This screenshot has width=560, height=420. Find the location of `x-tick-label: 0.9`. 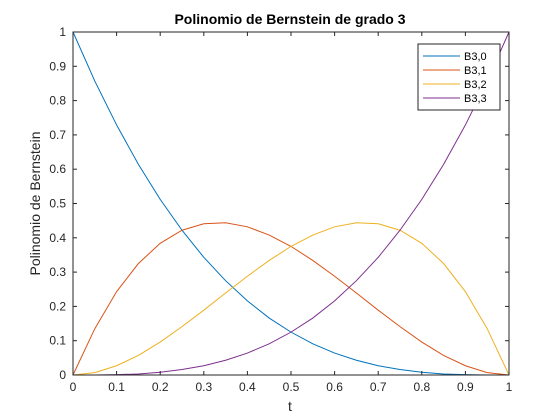

x-tick-label: 0.9 is located at coordinates (465, 387).